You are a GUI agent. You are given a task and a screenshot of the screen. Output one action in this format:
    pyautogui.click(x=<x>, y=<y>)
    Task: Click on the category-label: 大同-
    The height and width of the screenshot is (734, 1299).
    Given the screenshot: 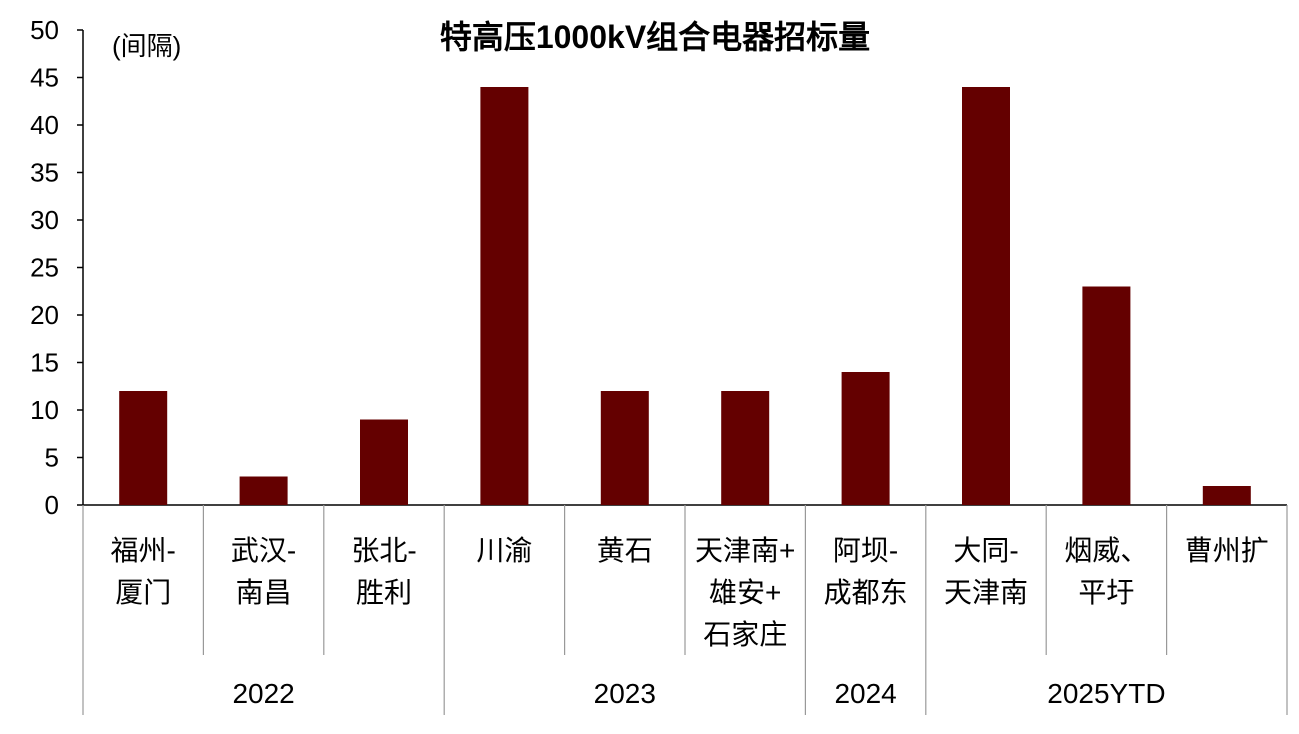 What is the action you would take?
    pyautogui.click(x=985, y=550)
    